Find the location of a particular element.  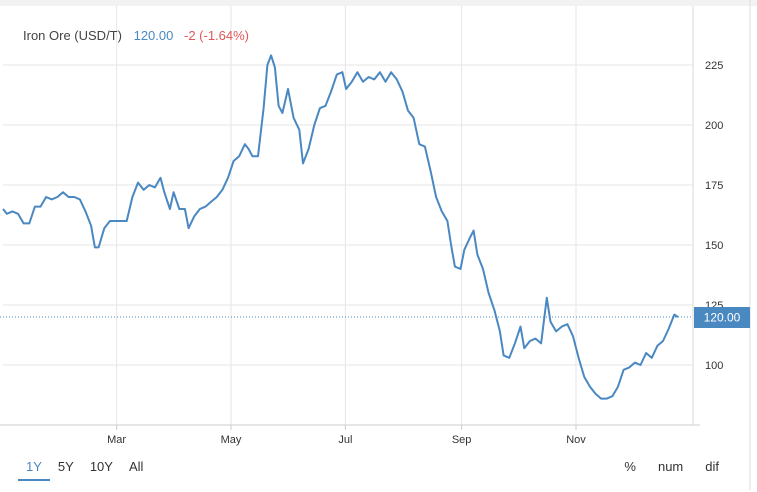

y-tick-label-150: 150 is located at coordinates (714, 246).